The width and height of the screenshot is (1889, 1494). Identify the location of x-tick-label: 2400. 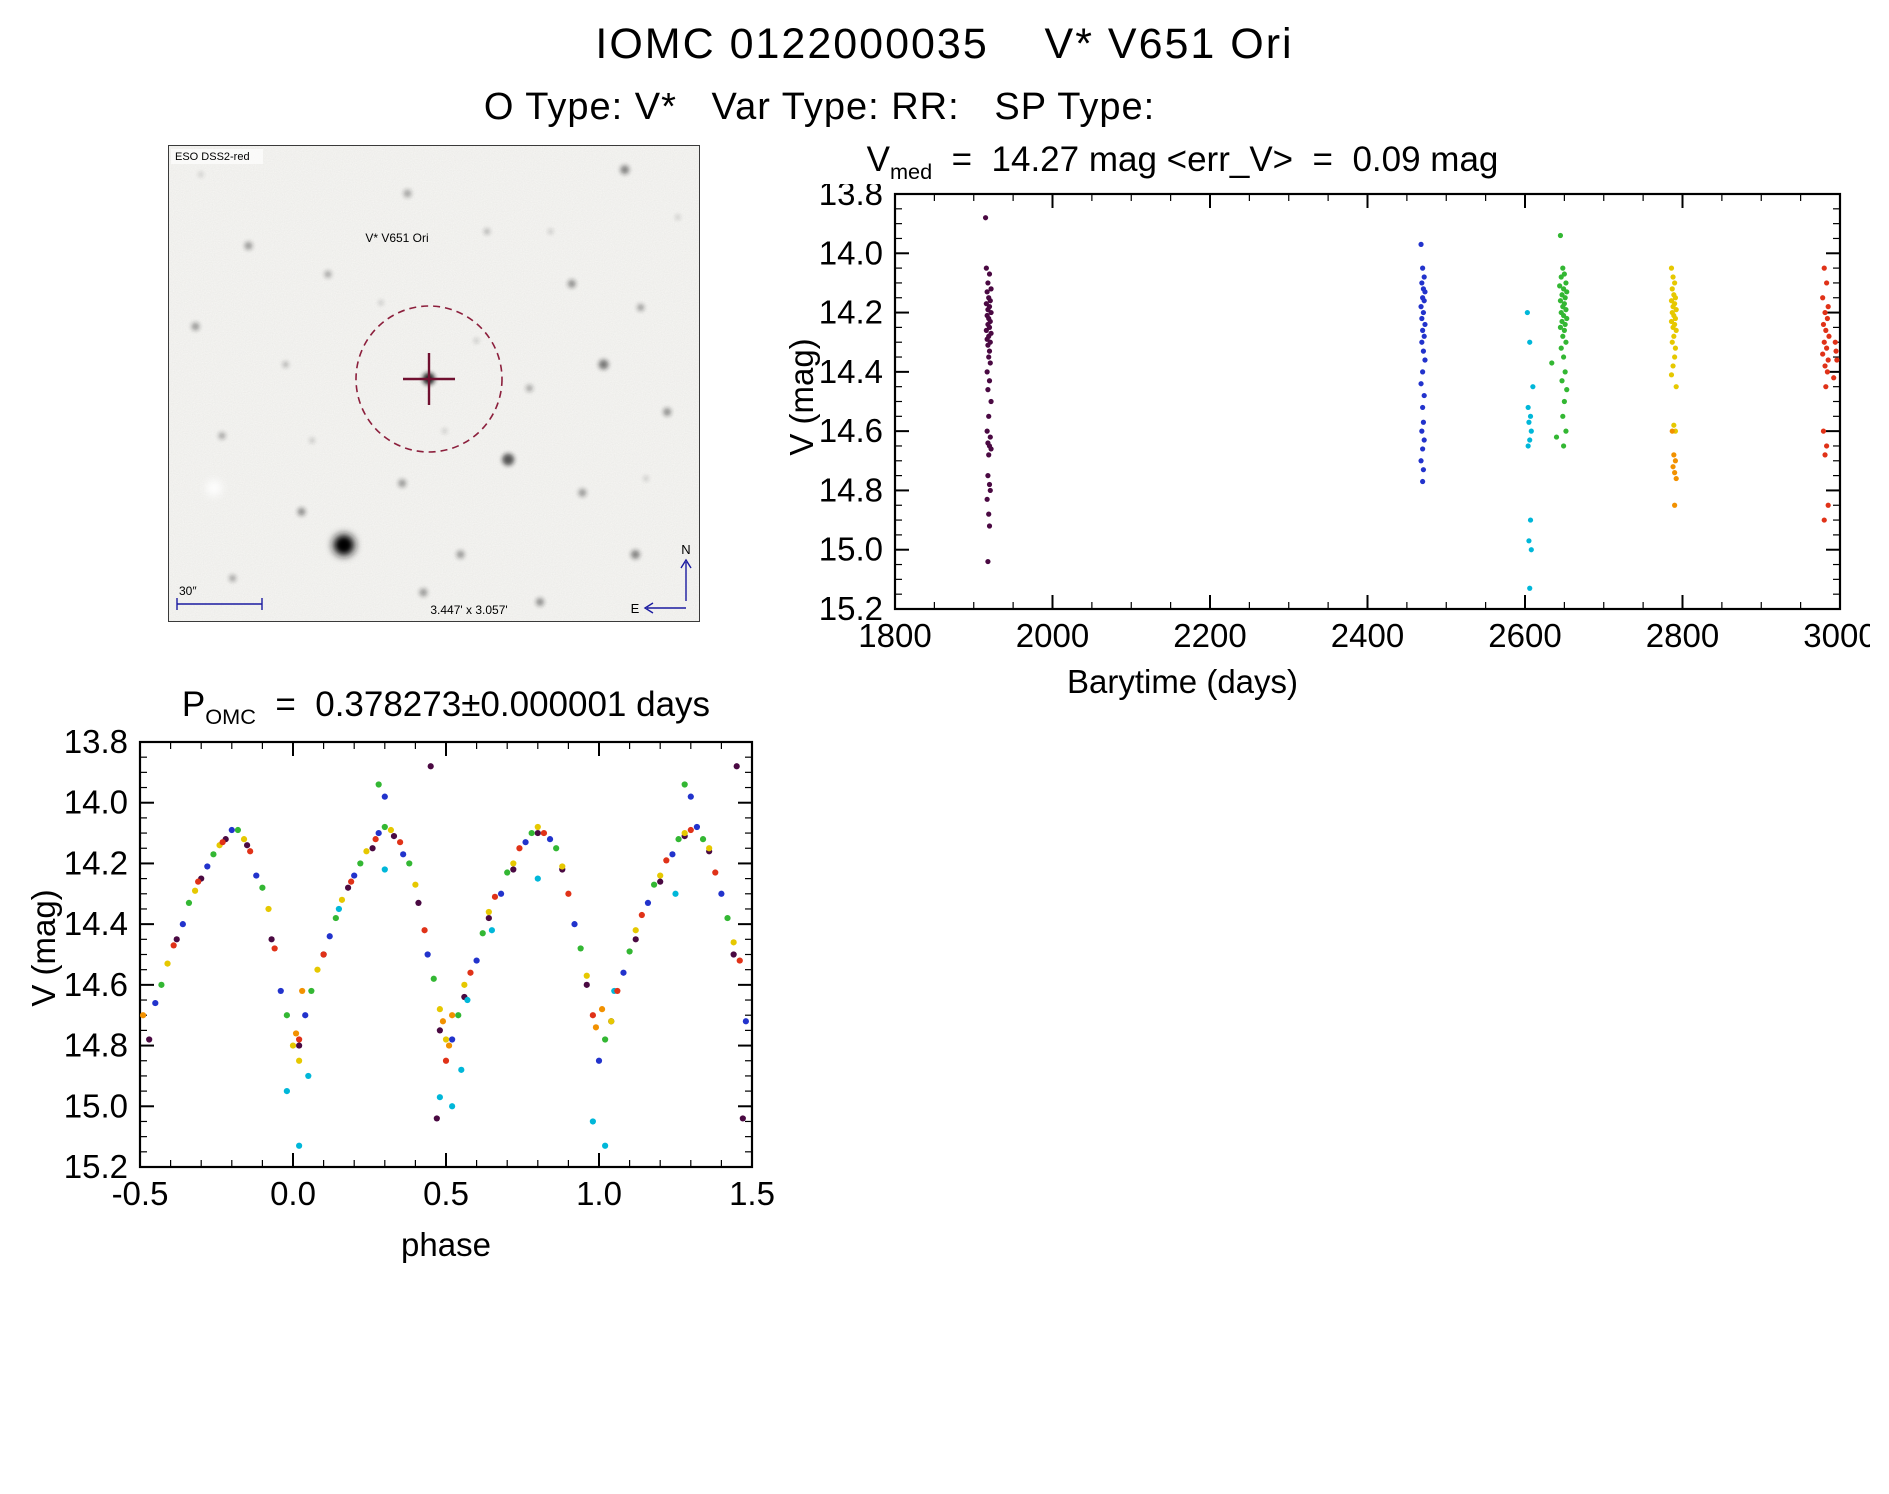
(1367, 635).